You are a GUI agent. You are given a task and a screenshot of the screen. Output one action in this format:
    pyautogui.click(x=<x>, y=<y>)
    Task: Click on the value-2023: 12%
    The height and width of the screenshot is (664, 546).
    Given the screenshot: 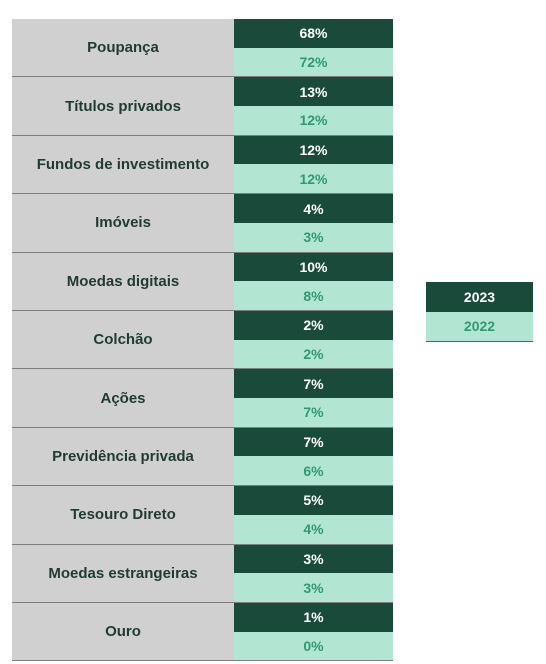 What is the action you would take?
    pyautogui.click(x=313, y=150)
    